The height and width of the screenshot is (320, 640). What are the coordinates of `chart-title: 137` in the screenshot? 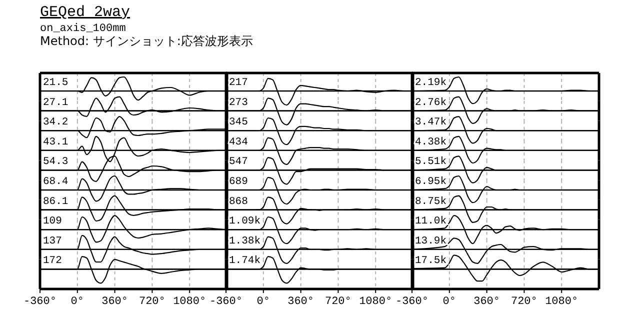 It's located at (52, 241).